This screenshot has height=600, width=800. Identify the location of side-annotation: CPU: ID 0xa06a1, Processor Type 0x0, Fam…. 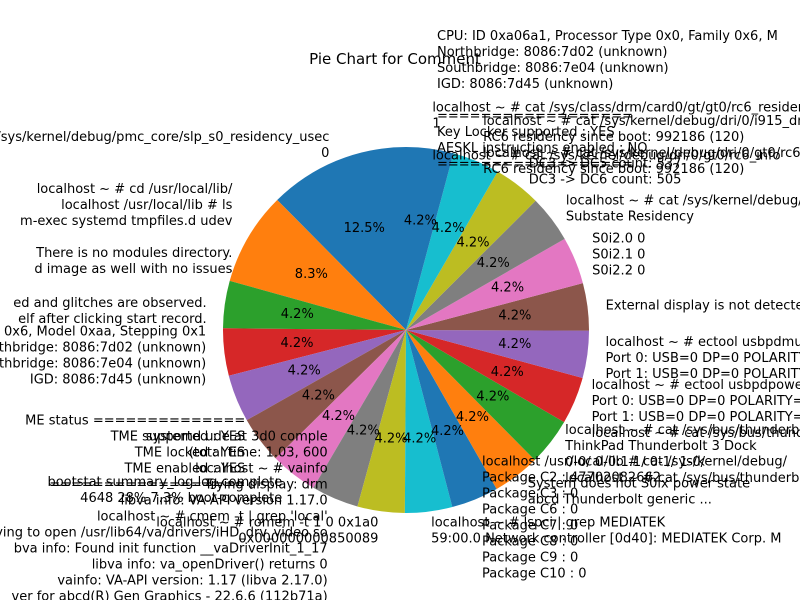
(607, 100).